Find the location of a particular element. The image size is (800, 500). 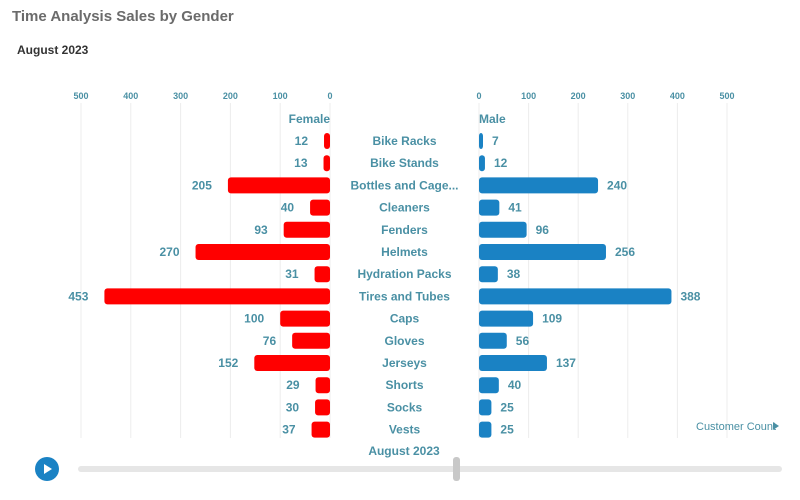

female-value-label: 100 is located at coordinates (254, 319).